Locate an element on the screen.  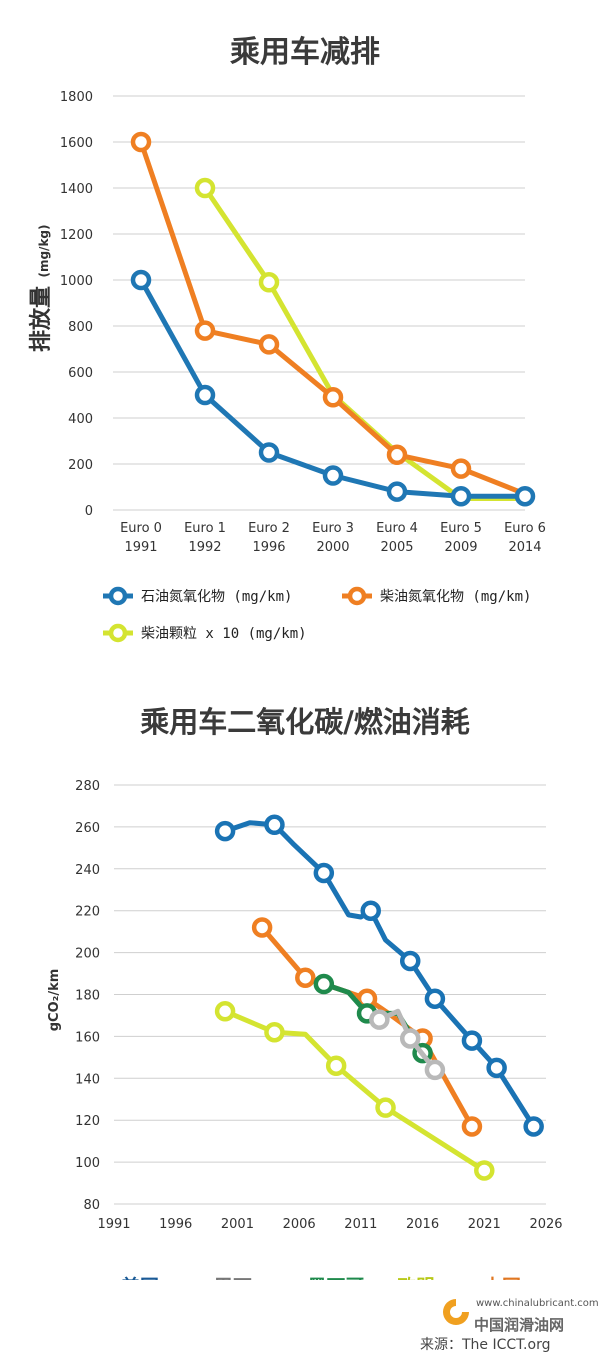
y-tick-label: 1000 is located at coordinates (76, 281).